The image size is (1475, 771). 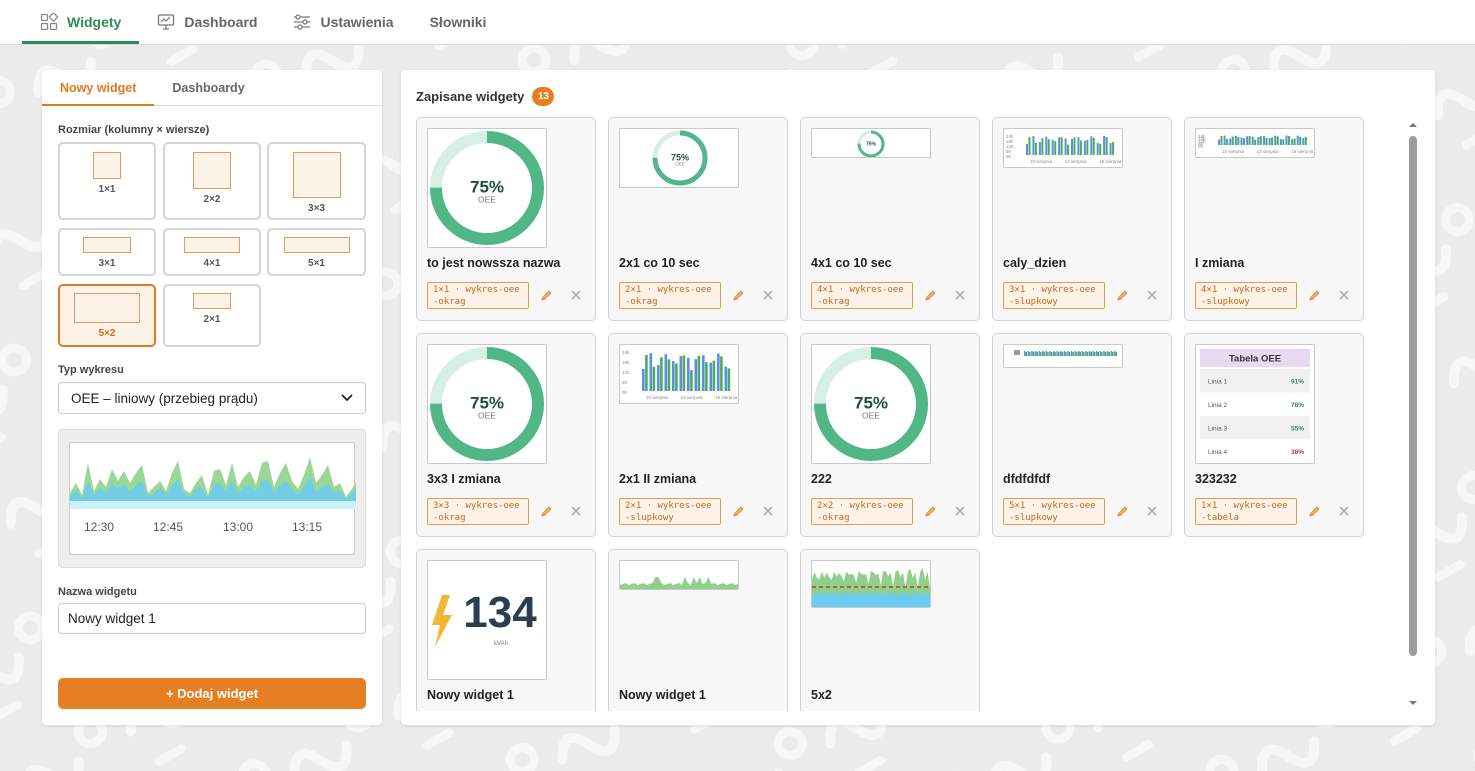 What do you see at coordinates (107, 181) in the screenshot?
I see `size-option-1x1: 1×1` at bounding box center [107, 181].